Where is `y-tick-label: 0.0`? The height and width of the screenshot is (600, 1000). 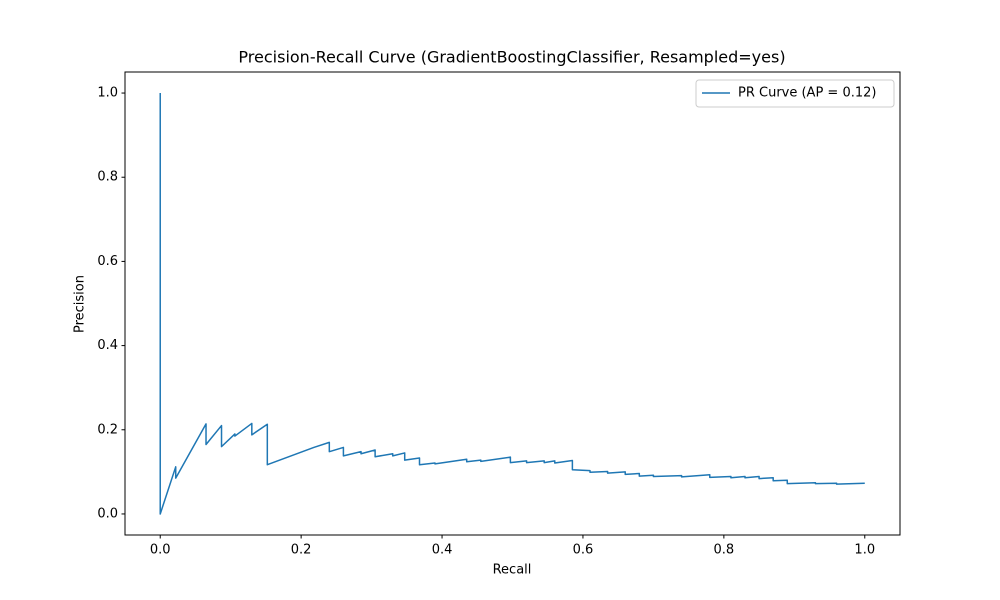 y-tick-label: 0.0 is located at coordinates (107, 513).